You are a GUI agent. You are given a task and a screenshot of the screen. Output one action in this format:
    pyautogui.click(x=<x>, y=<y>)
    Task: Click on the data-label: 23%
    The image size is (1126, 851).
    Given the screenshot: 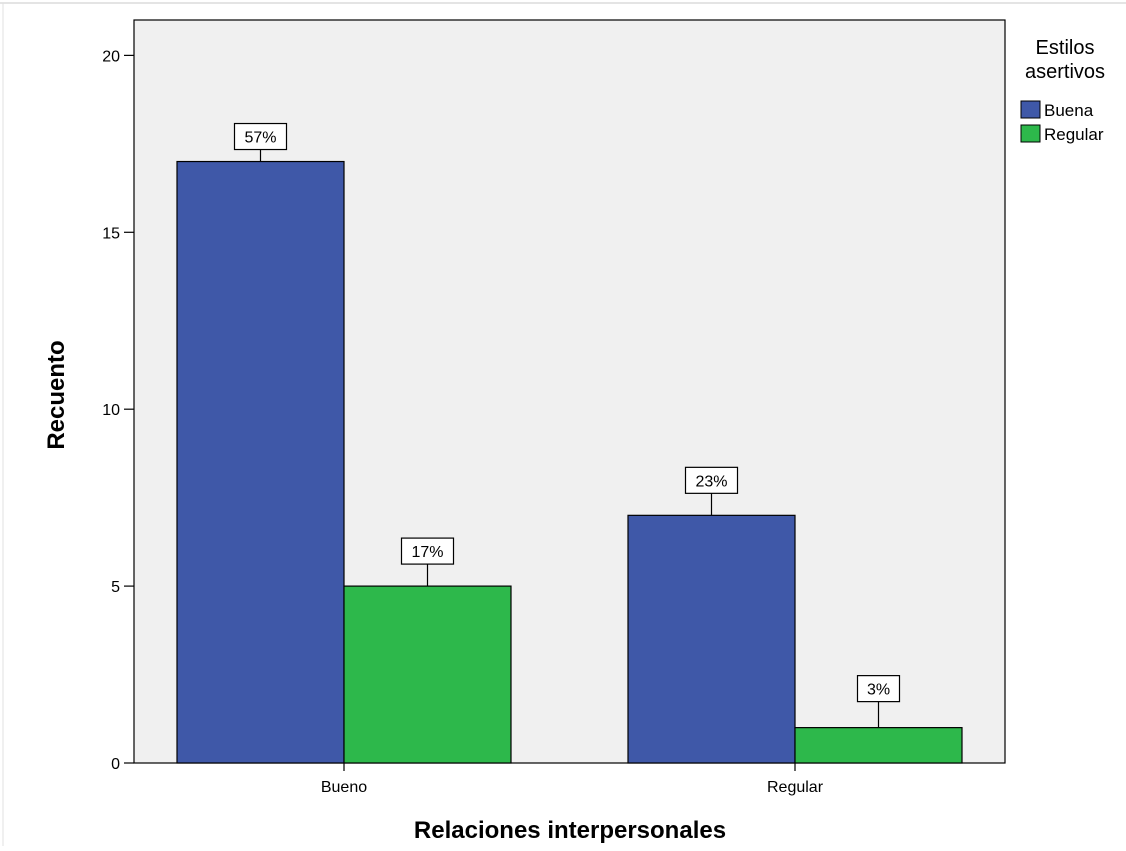 What is the action you would take?
    pyautogui.click(x=711, y=481)
    